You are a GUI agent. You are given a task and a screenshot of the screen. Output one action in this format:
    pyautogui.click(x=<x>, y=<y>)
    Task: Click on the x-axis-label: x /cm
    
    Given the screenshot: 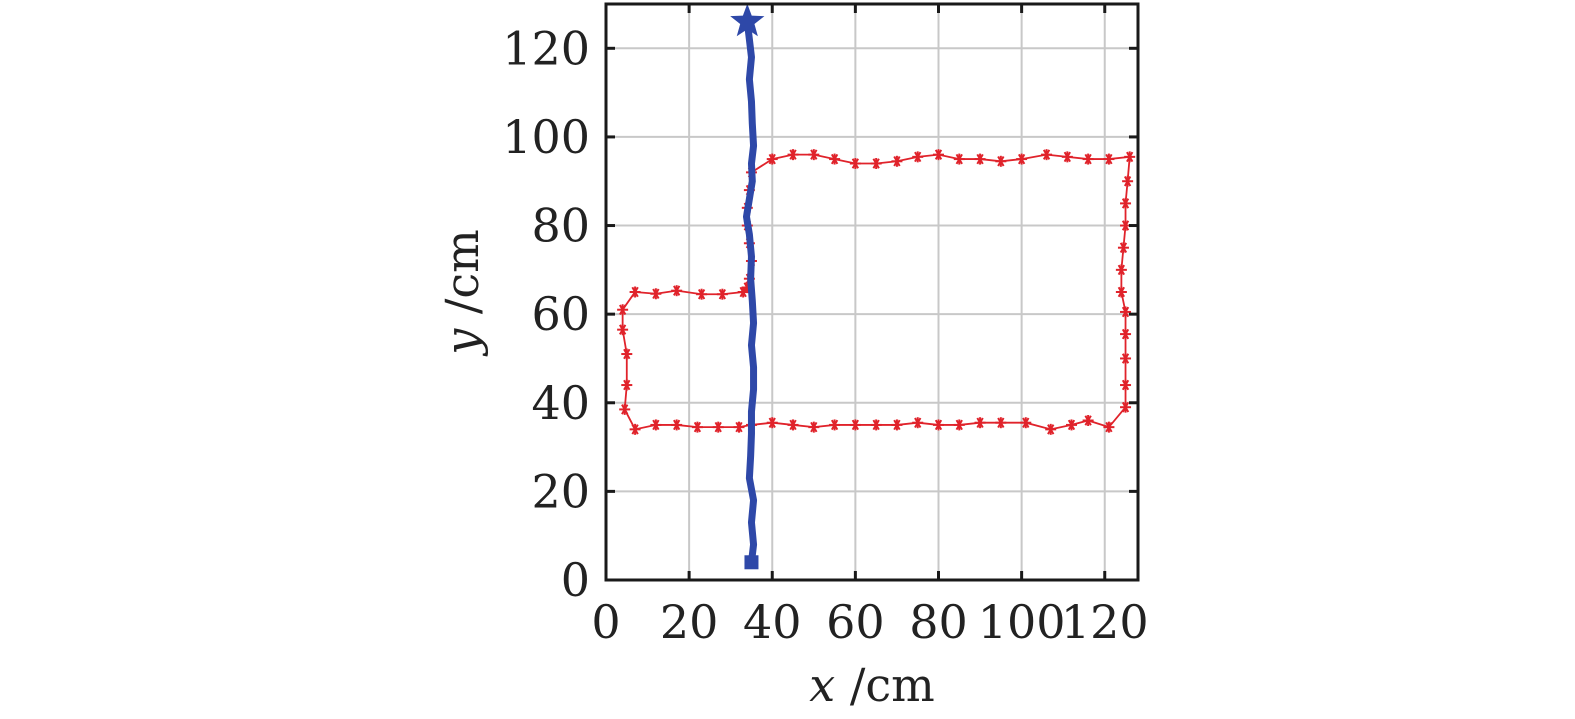 What is the action you would take?
    pyautogui.click(x=871, y=685)
    